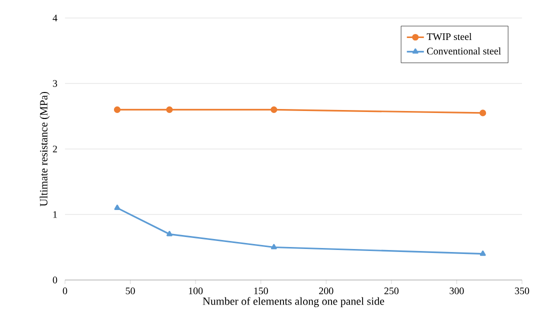 This screenshot has height=332, width=536. Describe the element at coordinates (261, 291) in the screenshot. I see `x-tick-label: 150` at that location.